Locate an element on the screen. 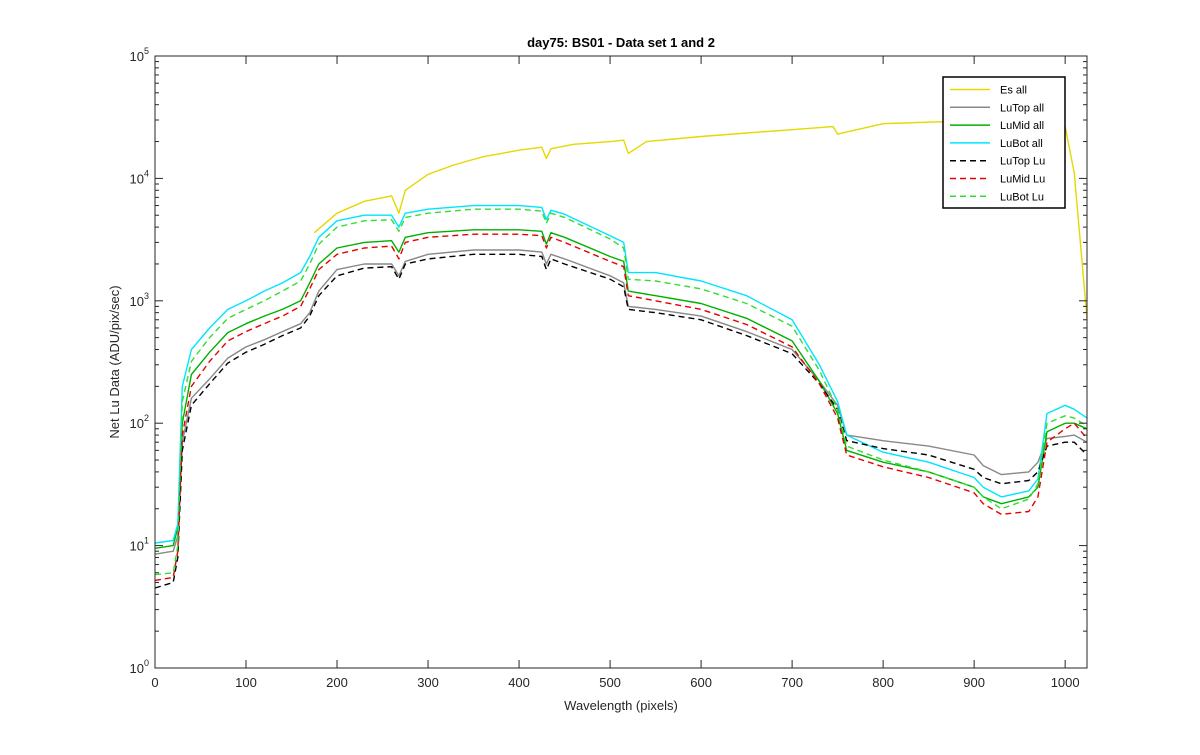 Image resolution: width=1200 pixels, height=755 pixels. x-tick-label: 700 is located at coordinates (792, 682).